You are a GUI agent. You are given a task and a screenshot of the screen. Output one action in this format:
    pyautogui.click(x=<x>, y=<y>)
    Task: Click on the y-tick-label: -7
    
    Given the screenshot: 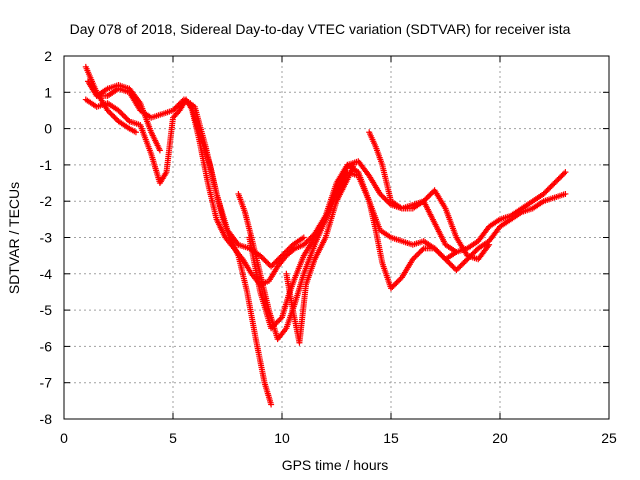 What is the action you would take?
    pyautogui.click(x=46, y=383)
    